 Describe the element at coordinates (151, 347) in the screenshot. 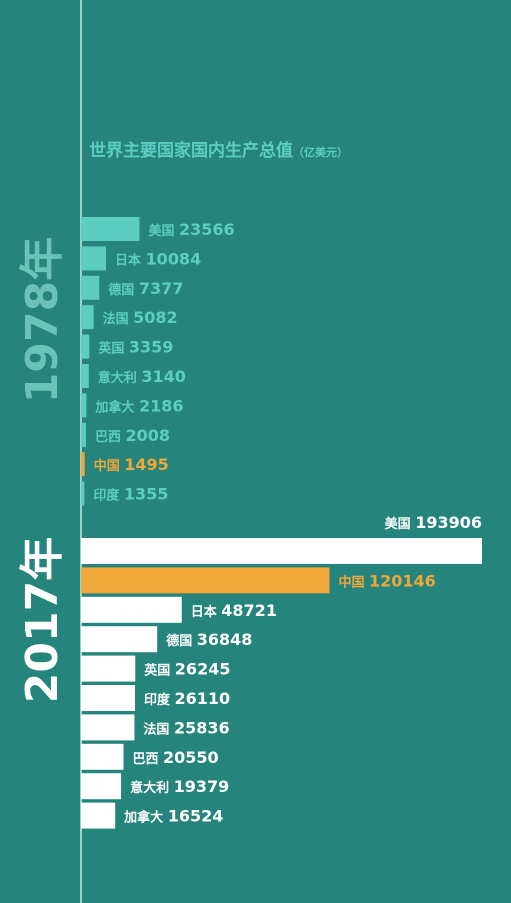

I see `bar-value-1978-4: 3359` at that location.